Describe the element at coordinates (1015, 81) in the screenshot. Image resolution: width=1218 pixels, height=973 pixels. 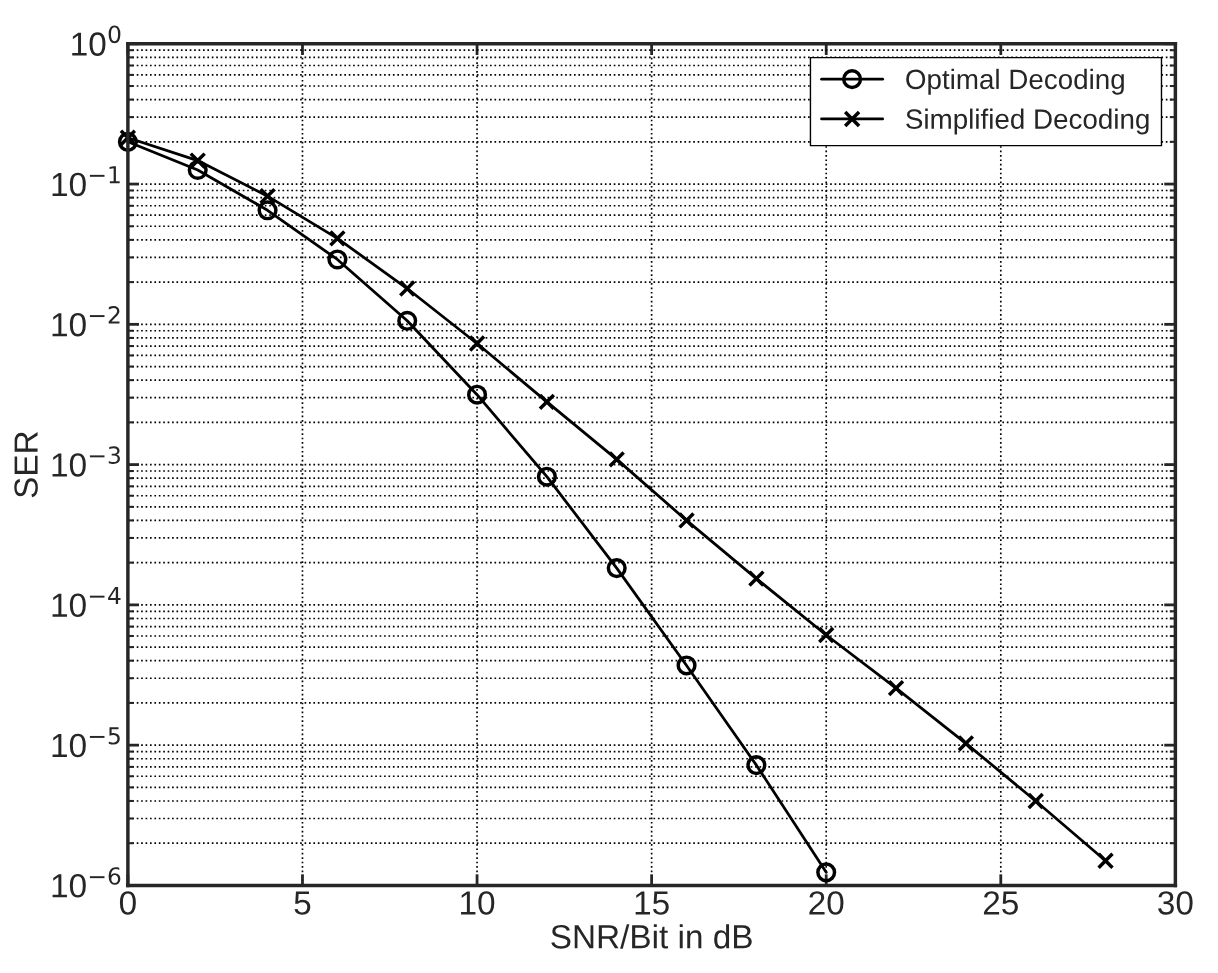
I see `legend-label: Optimal Decoding` at that location.